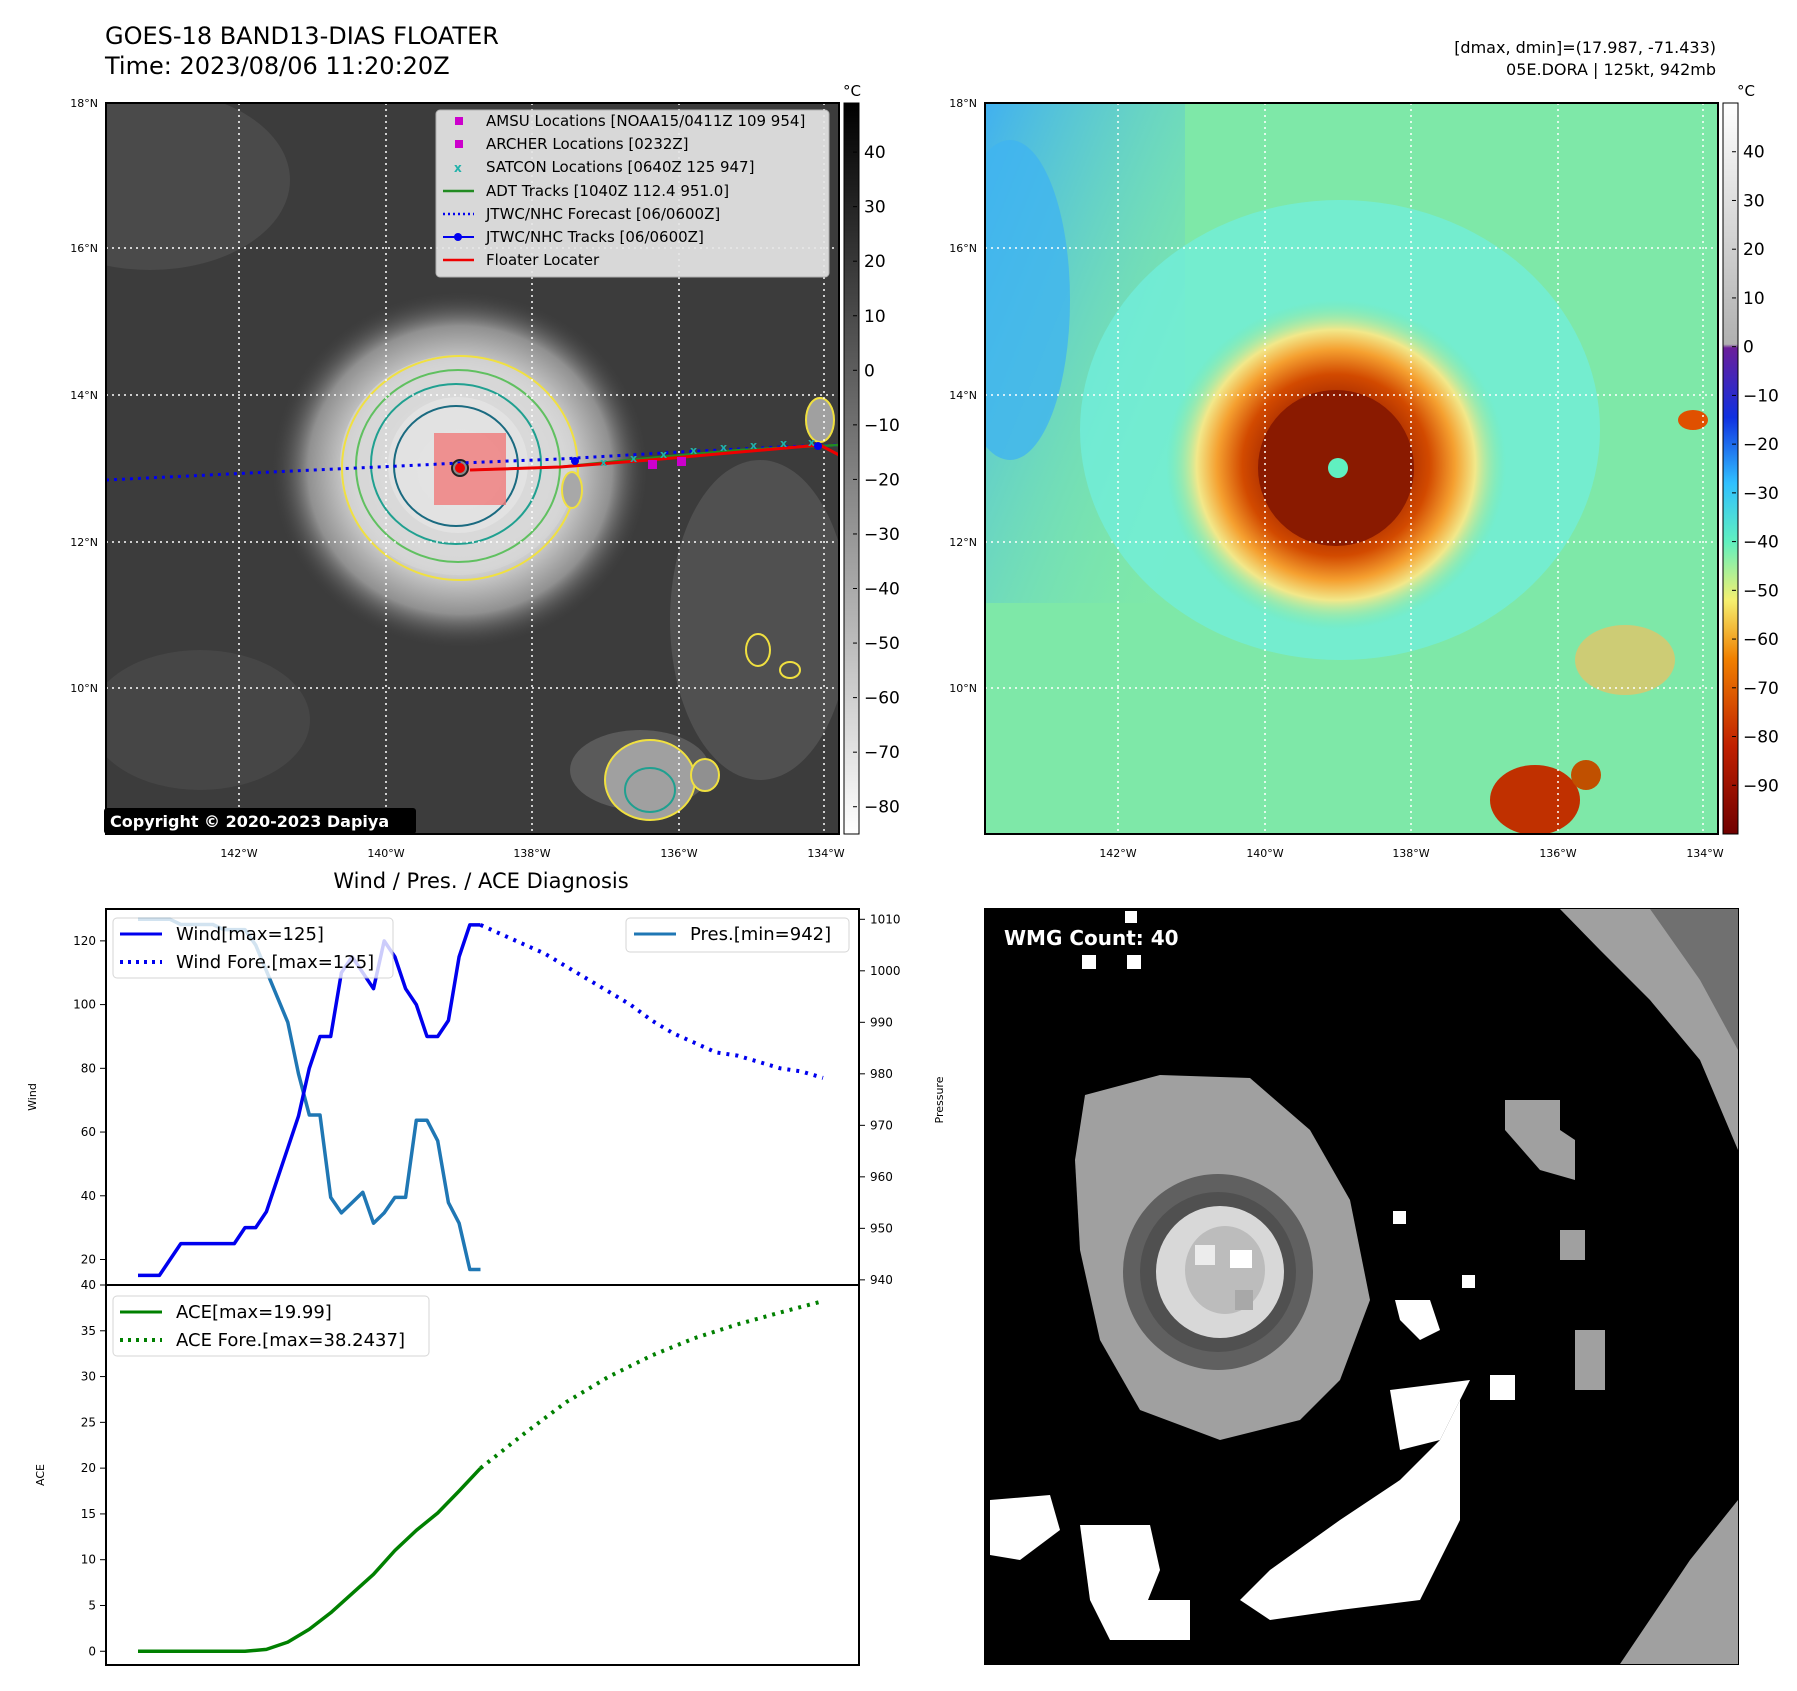 The image size is (1797, 1691). Describe the element at coordinates (882, 699) in the screenshot. I see `gray-colorbar-tick-label: −60` at that location.